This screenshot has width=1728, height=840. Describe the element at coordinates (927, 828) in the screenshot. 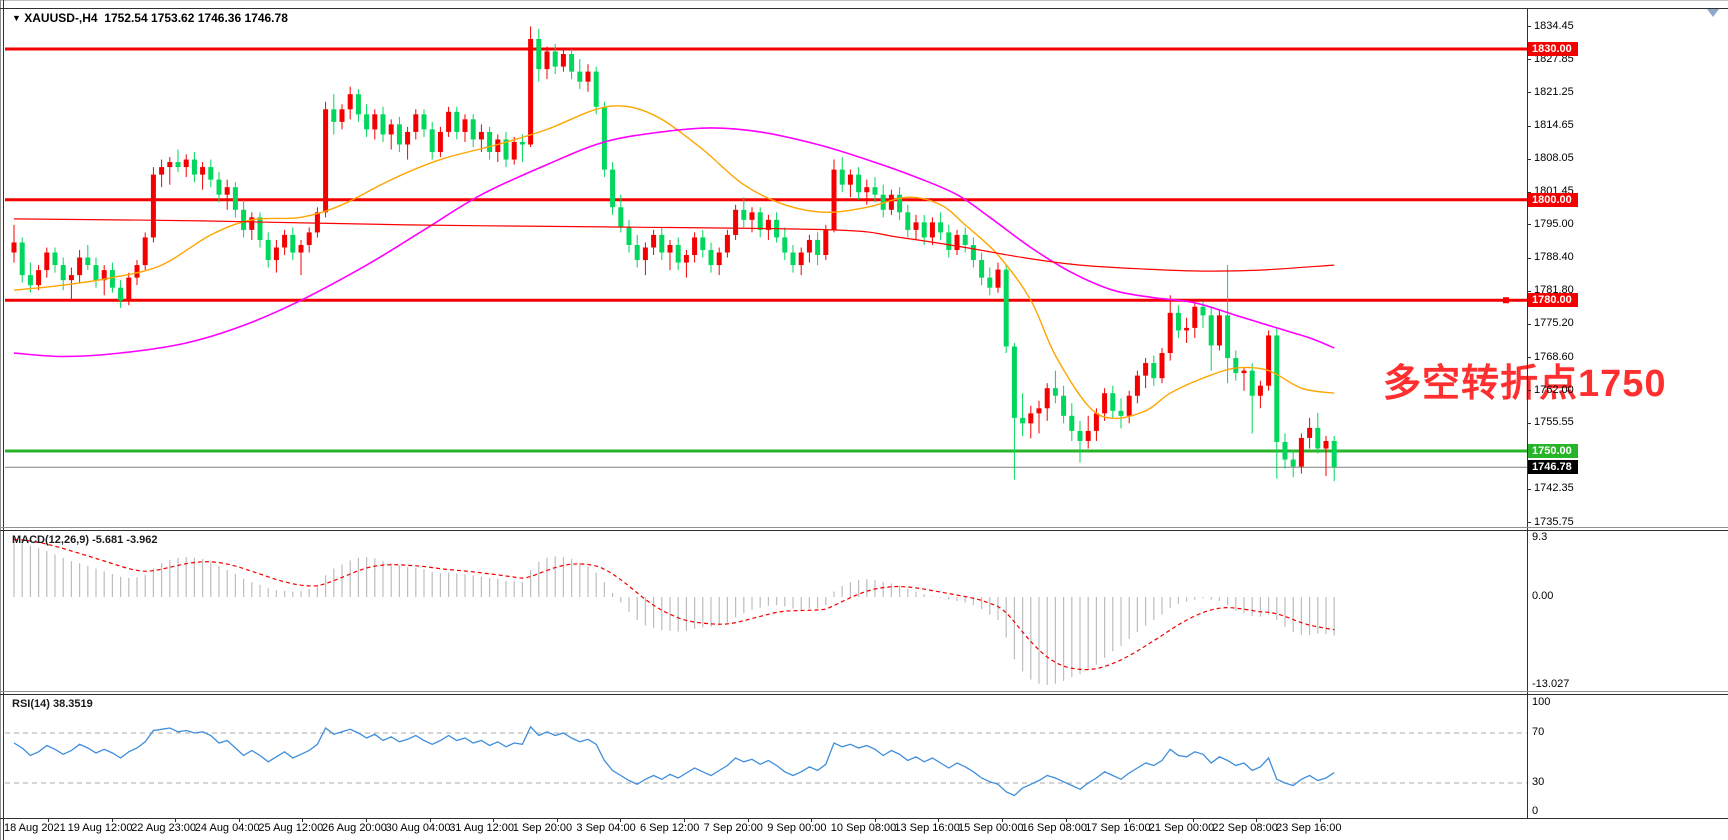

I see `time-label: 13 Sep 16:00` at that location.